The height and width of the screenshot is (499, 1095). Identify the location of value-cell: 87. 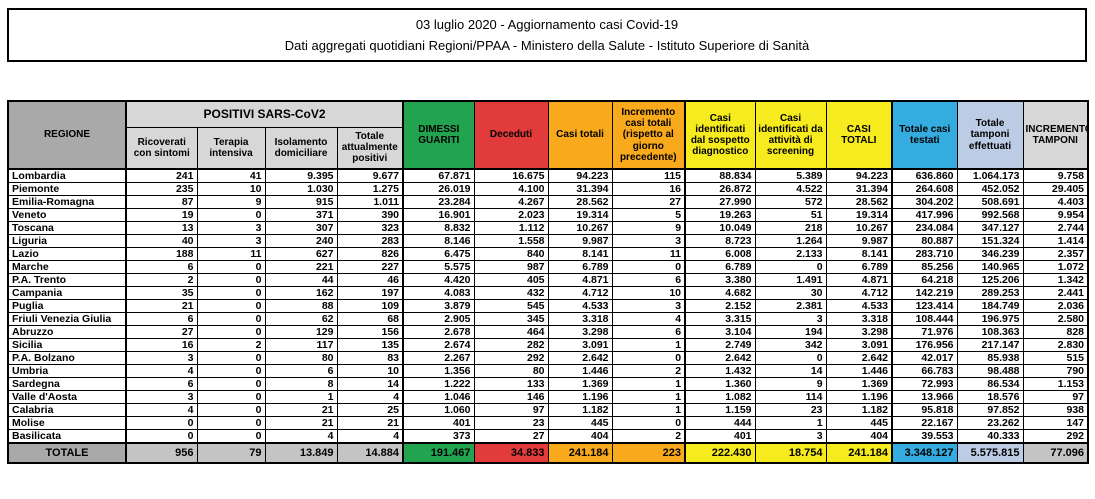
(161, 202).